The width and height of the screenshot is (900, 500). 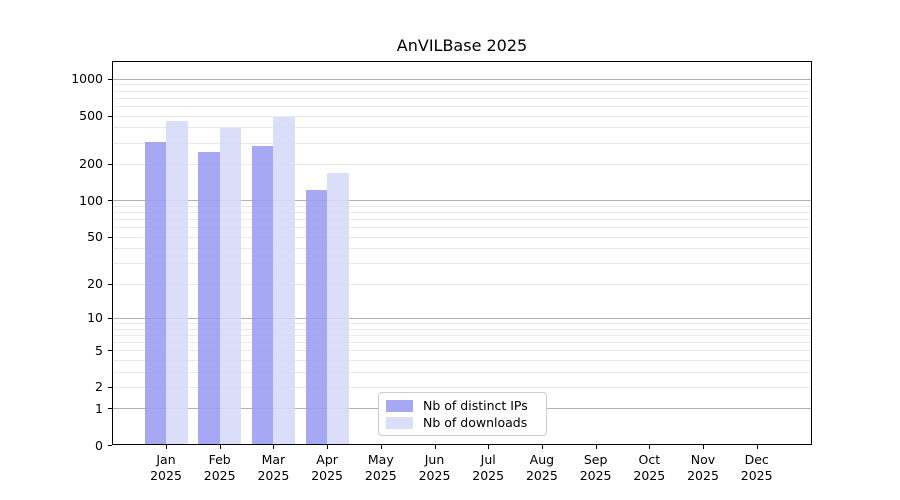 I want to click on x-tick-label-aug: Aug 2025, so click(x=541, y=467).